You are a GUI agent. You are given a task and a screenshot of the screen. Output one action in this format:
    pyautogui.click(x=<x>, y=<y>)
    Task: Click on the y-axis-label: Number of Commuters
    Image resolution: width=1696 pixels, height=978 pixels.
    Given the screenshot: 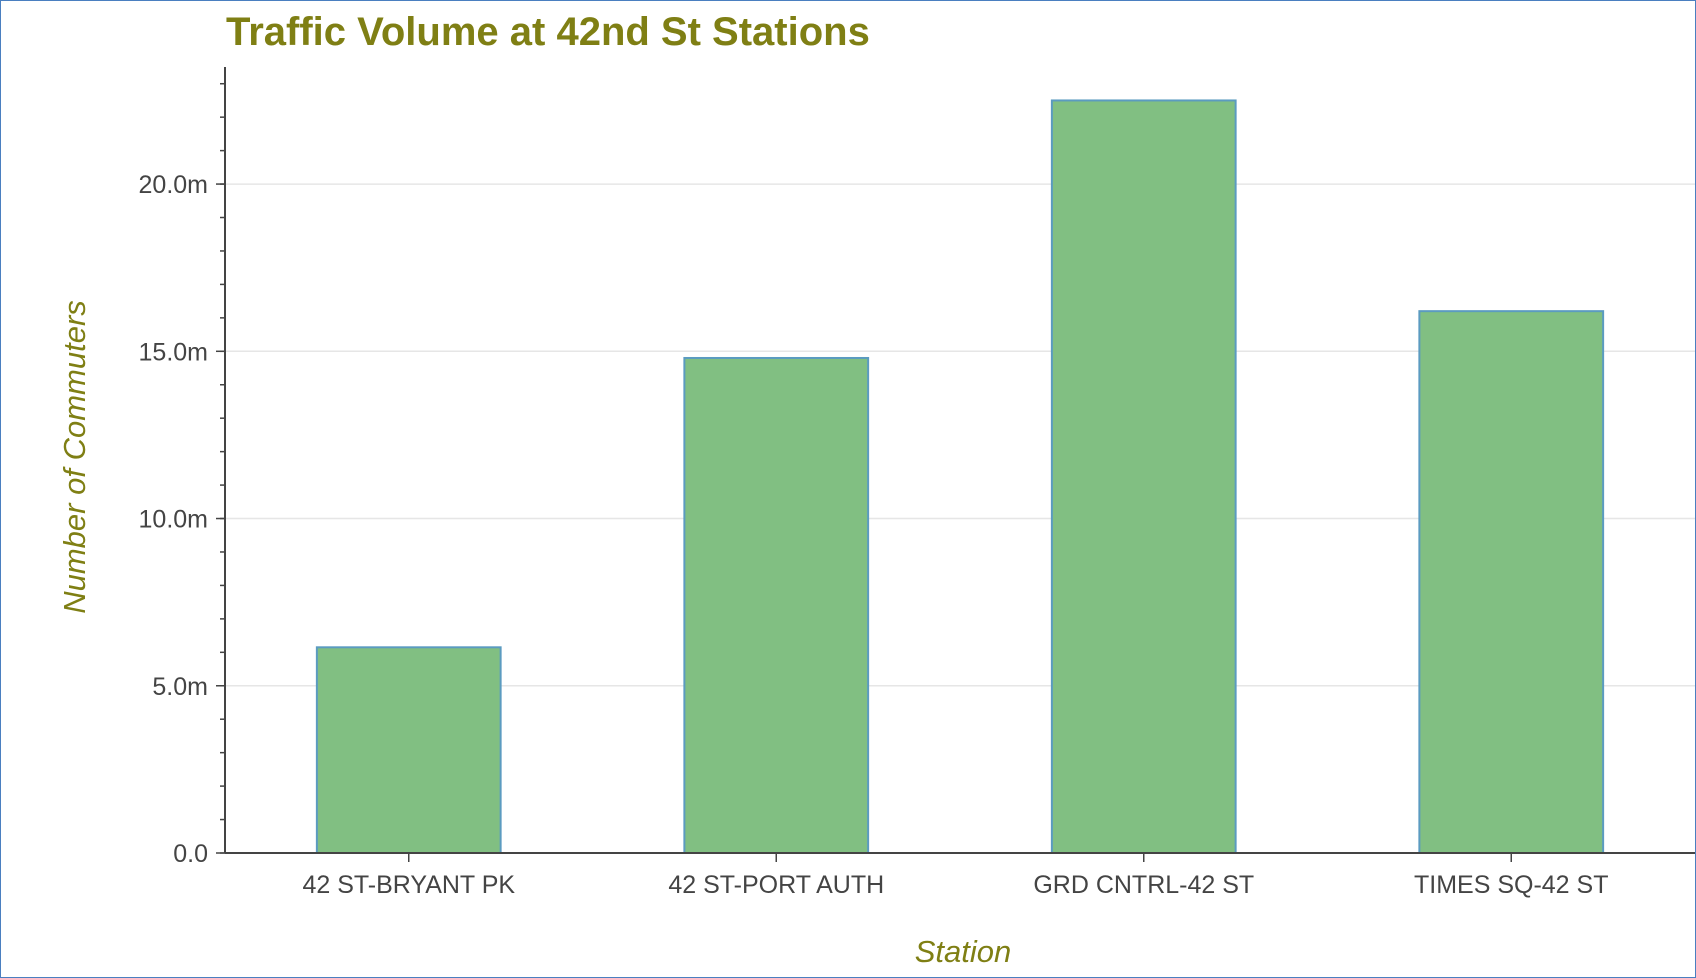 What is the action you would take?
    pyautogui.click(x=74, y=457)
    